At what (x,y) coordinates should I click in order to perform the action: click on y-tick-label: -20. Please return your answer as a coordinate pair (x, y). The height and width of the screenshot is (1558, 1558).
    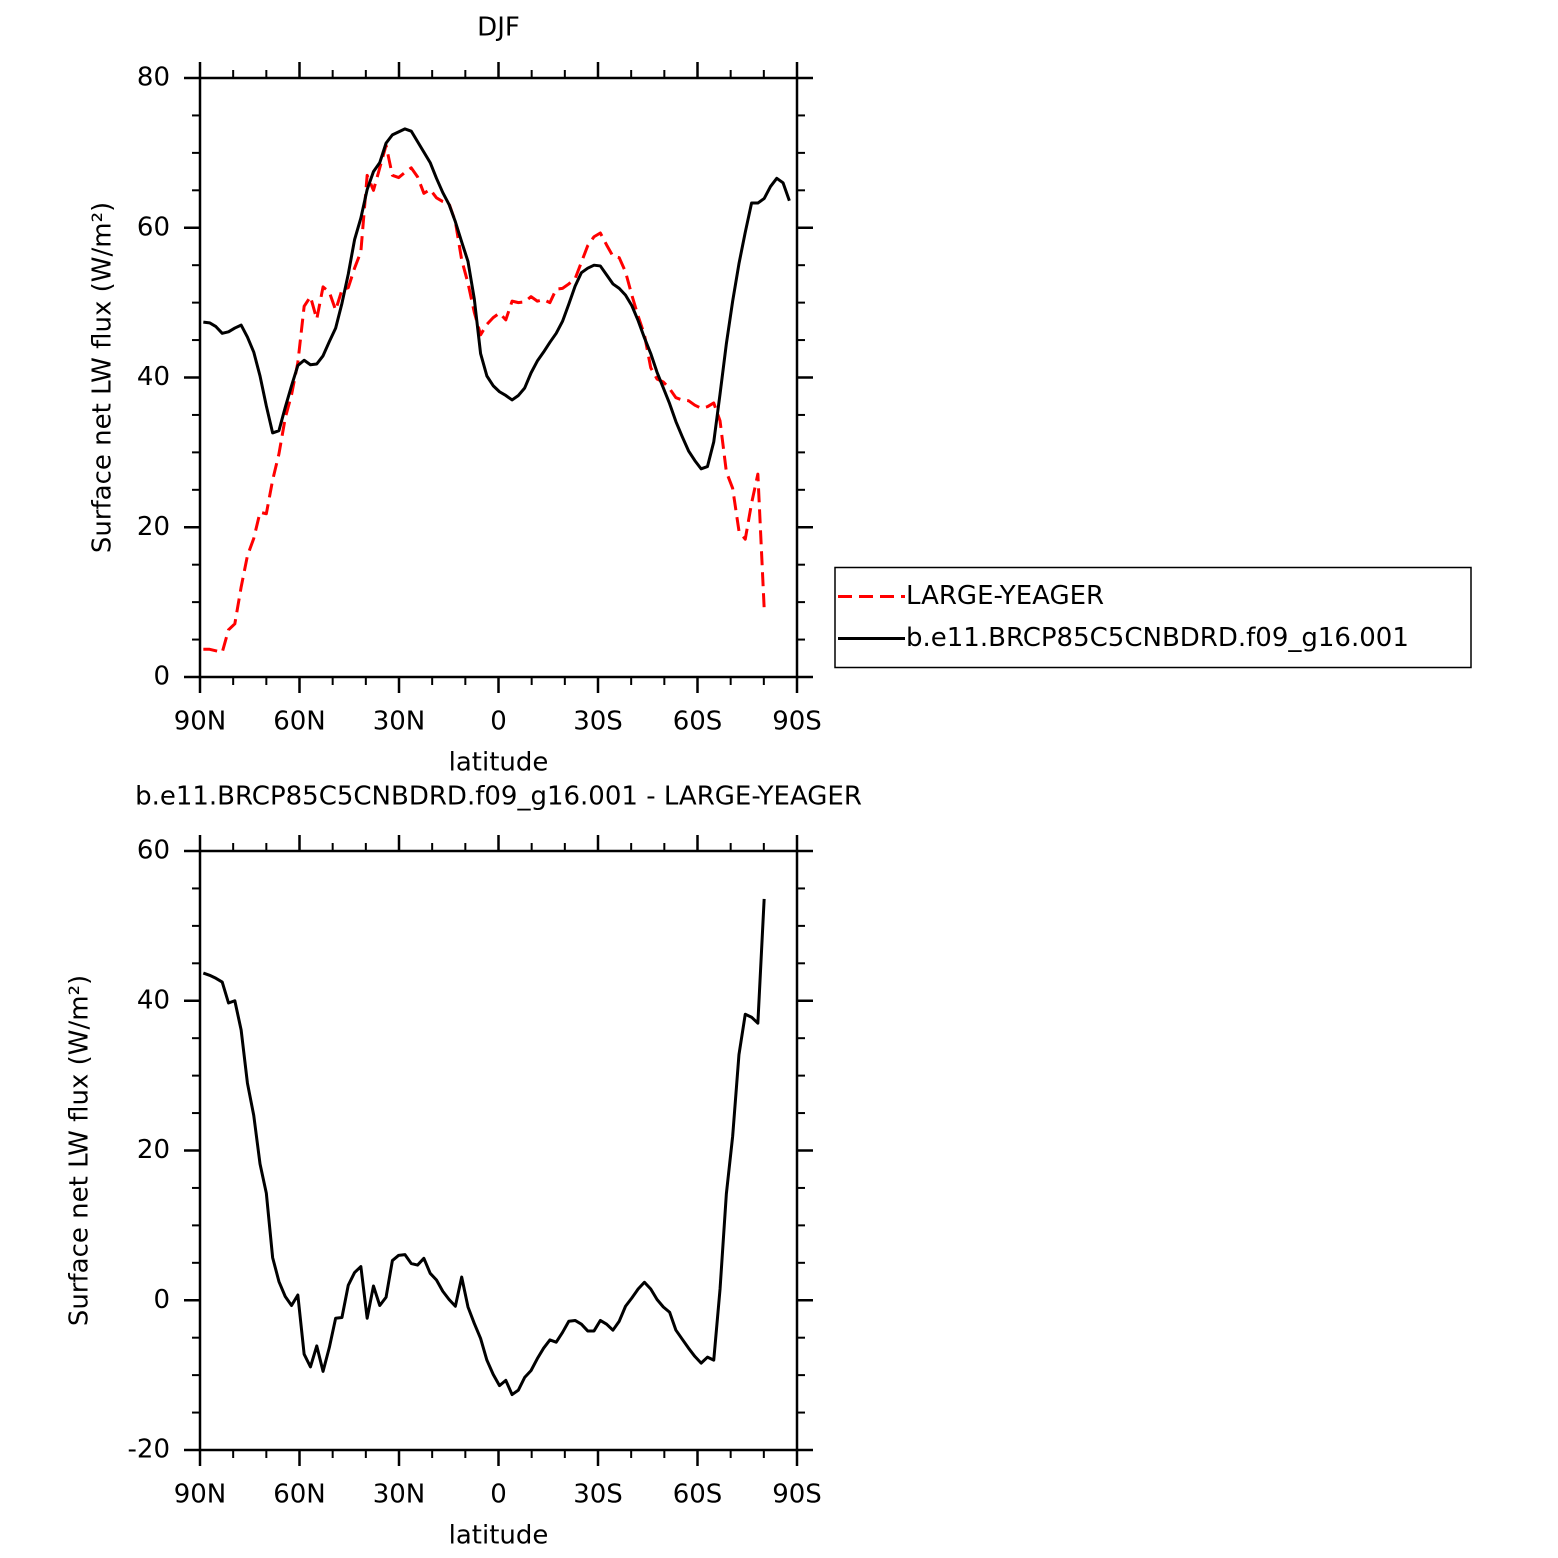
    Looking at the image, I should click on (149, 1450).